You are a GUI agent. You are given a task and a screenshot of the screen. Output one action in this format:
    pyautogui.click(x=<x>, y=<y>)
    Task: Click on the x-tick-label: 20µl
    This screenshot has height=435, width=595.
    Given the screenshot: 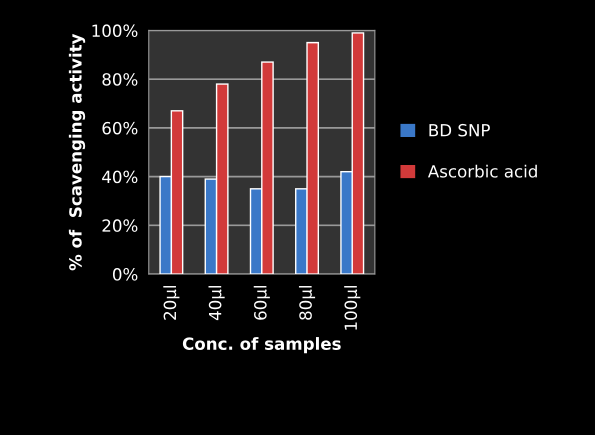 What is the action you would take?
    pyautogui.click(x=171, y=303)
    